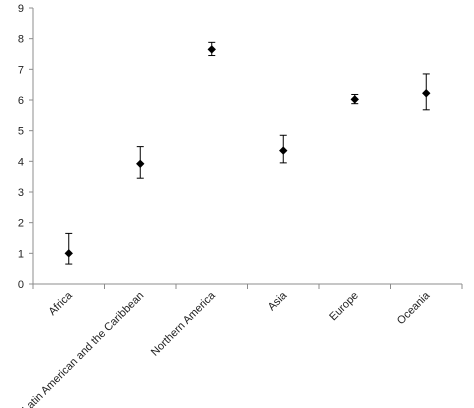 The image size is (474, 408). I want to click on y-tick-label: 9, so click(21, 9).